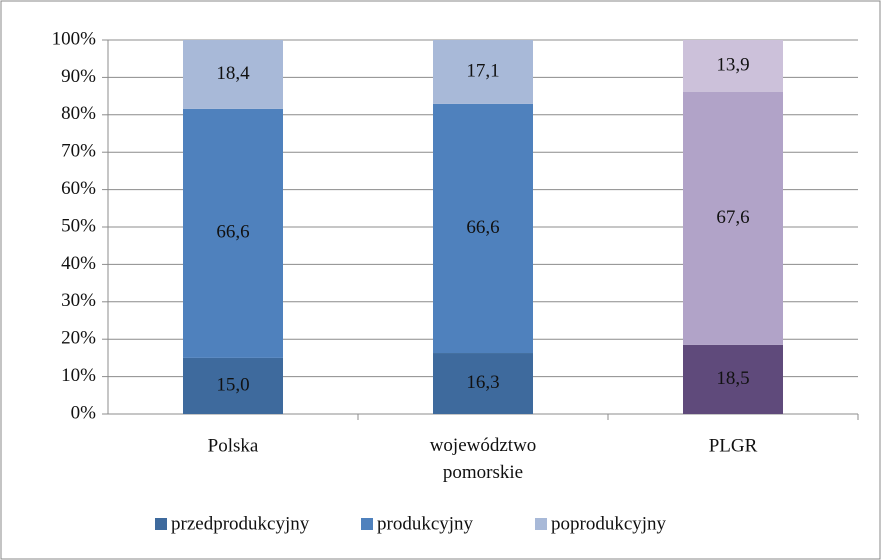 The image size is (881, 560). I want to click on y-tick-label: 70%, so click(78, 151).